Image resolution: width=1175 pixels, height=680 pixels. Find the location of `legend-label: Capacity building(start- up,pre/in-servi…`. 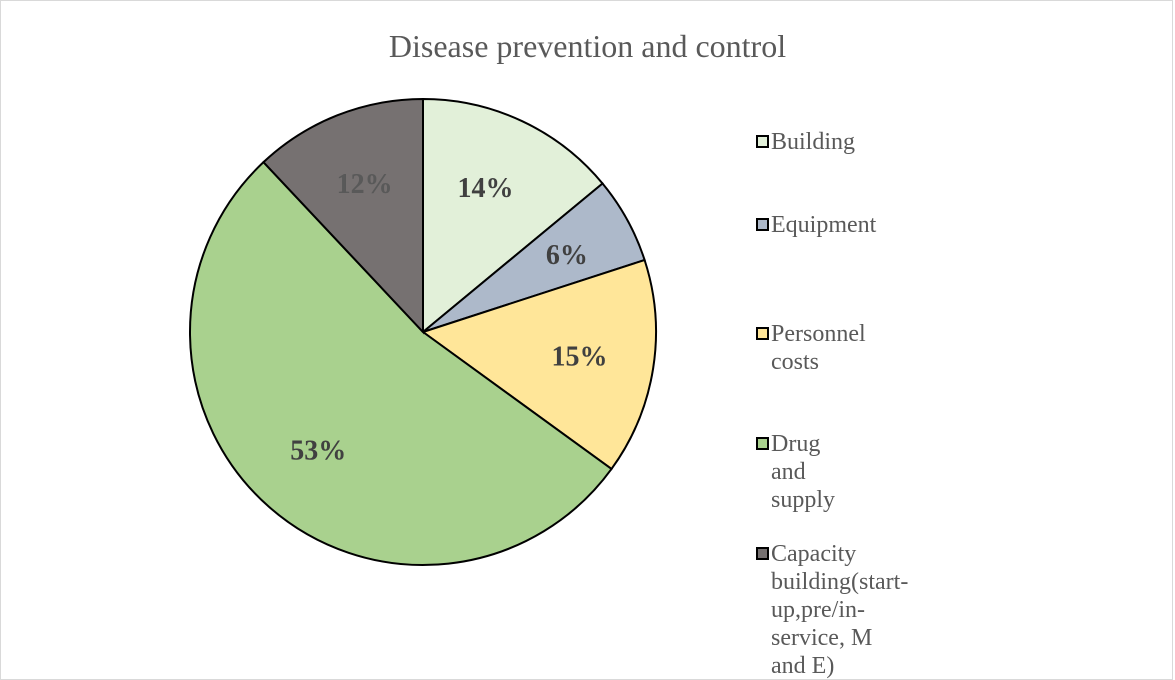

legend-label: Capacity building(start- up,pre/in-servi… is located at coordinates (840, 610).